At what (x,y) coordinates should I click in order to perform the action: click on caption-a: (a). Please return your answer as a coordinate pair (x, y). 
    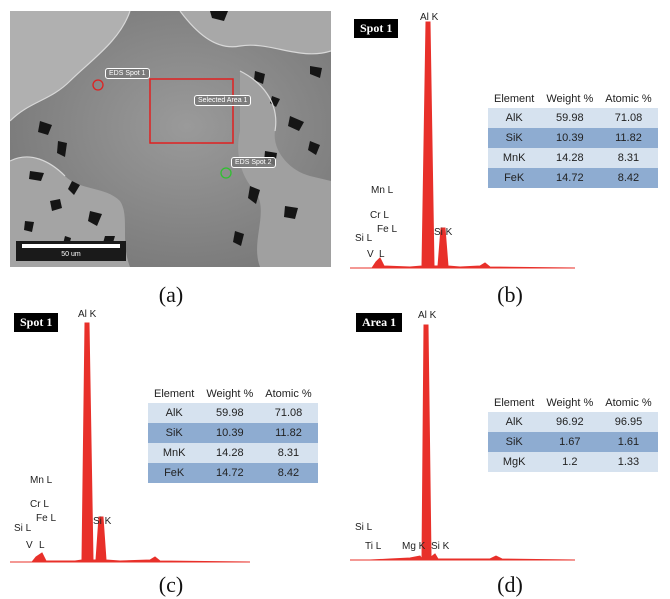
    Looking at the image, I should click on (171, 294).